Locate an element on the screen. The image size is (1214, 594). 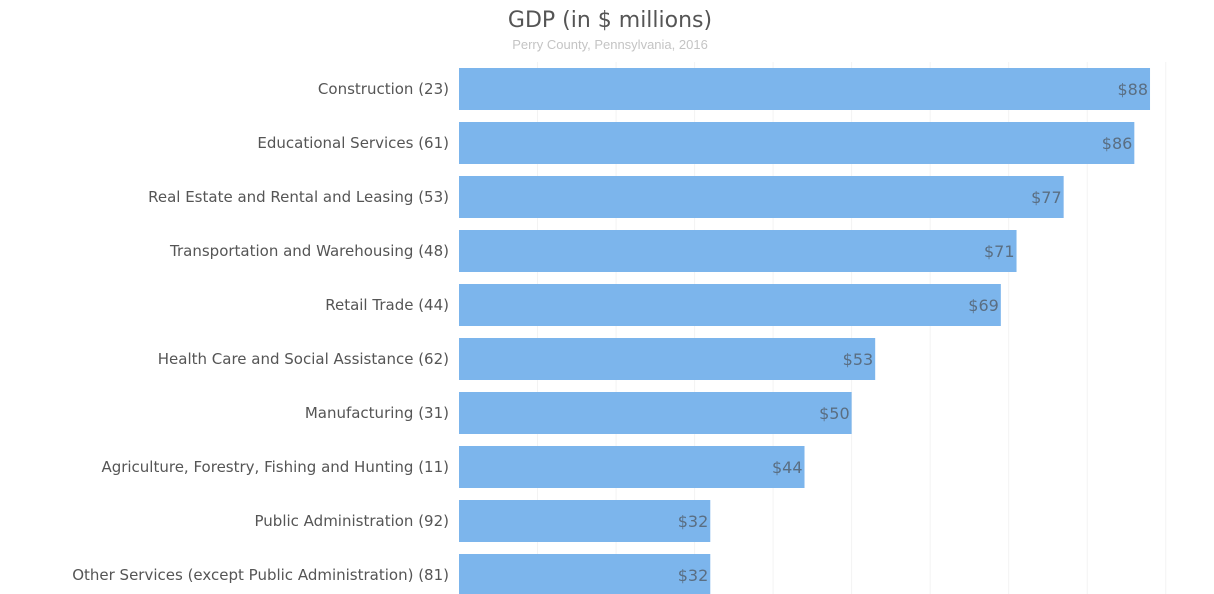
category-label: Health Care and Social Assistance (62) is located at coordinates (303, 359).